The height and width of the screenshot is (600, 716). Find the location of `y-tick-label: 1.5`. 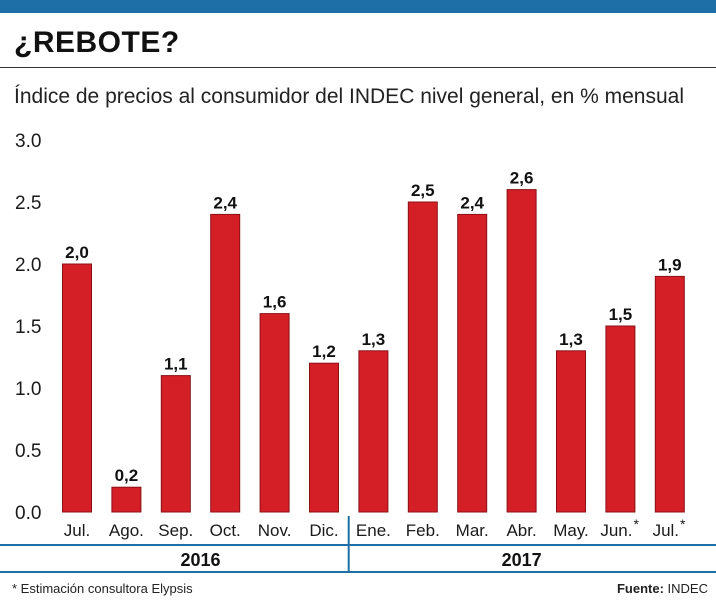

y-tick-label: 1.5 is located at coordinates (28, 327).